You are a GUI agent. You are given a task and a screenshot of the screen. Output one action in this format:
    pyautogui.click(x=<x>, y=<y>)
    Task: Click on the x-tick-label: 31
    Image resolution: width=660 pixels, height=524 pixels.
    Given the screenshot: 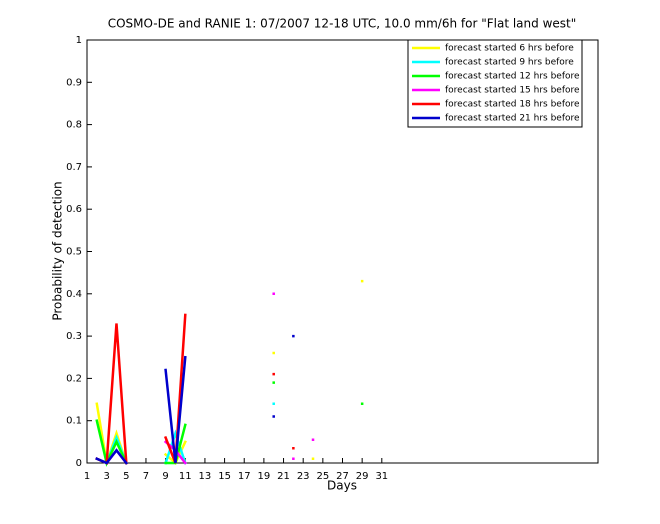 What is the action you would take?
    pyautogui.click(x=381, y=476)
    